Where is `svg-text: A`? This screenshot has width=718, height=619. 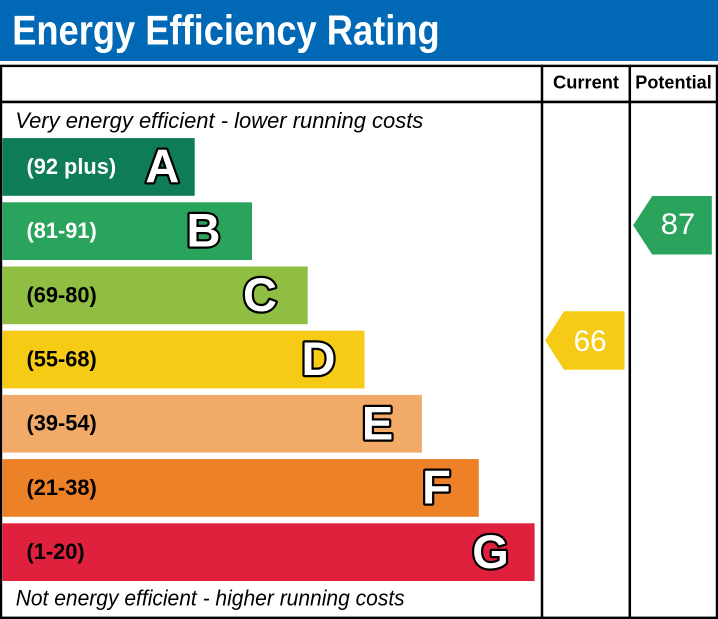
svg-text: A is located at coordinates (162, 165).